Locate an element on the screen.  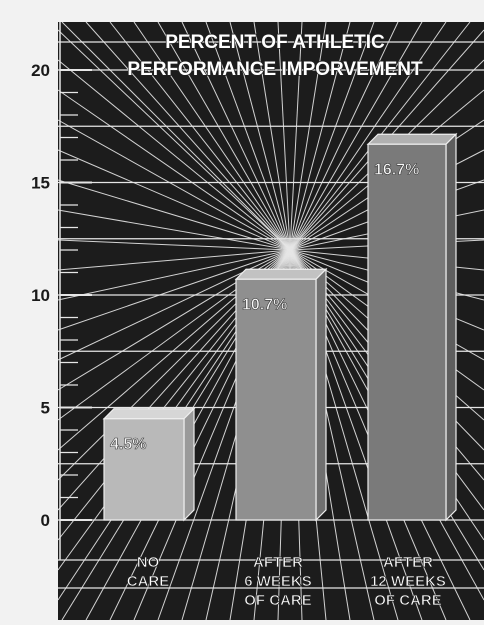
y-tick-label: 5 is located at coordinates (45, 408).